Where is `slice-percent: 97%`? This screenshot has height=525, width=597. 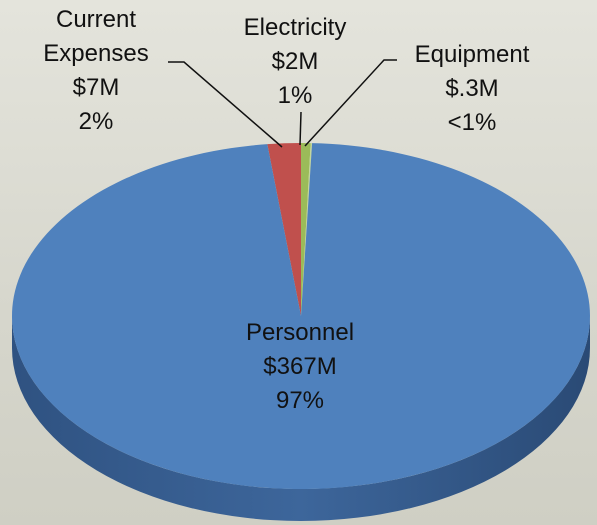
slice-percent: 97% is located at coordinates (300, 400).